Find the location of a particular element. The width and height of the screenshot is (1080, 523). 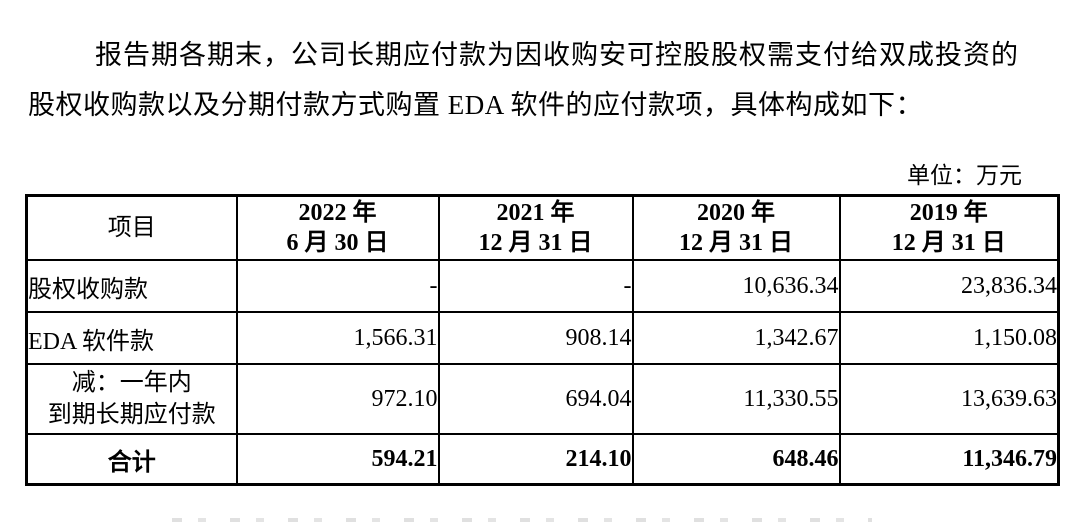

cell-value: 972.10 is located at coordinates (337, 399).